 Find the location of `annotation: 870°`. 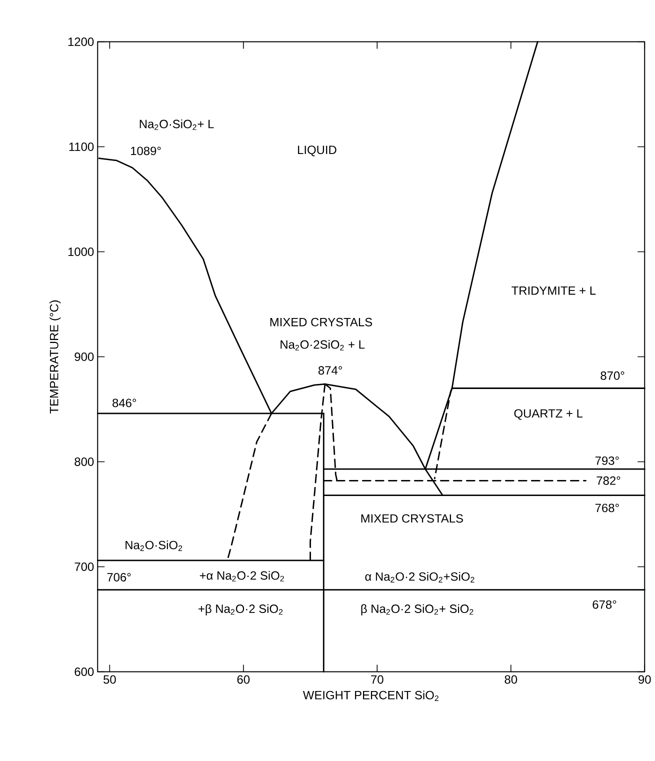

annotation: 870° is located at coordinates (612, 375).